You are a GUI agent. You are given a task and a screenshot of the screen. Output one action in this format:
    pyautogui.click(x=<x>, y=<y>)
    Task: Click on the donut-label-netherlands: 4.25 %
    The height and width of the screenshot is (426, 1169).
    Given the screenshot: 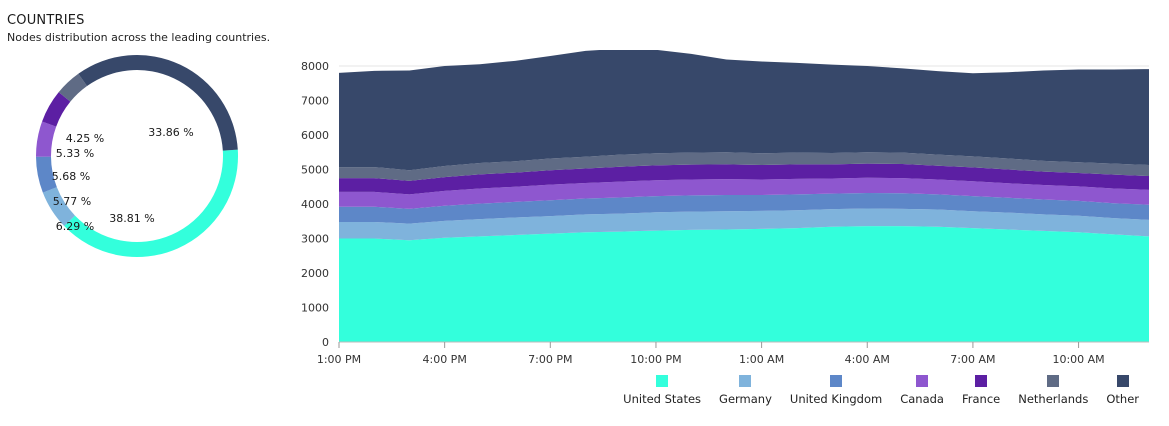 What is the action you would take?
    pyautogui.click(x=85, y=138)
    